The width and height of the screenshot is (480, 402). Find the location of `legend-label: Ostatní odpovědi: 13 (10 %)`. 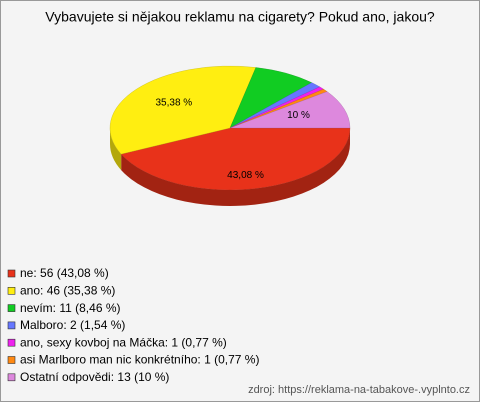

legend-label: Ostatní odpovědi: 13 (10 %) is located at coordinates (94, 377).